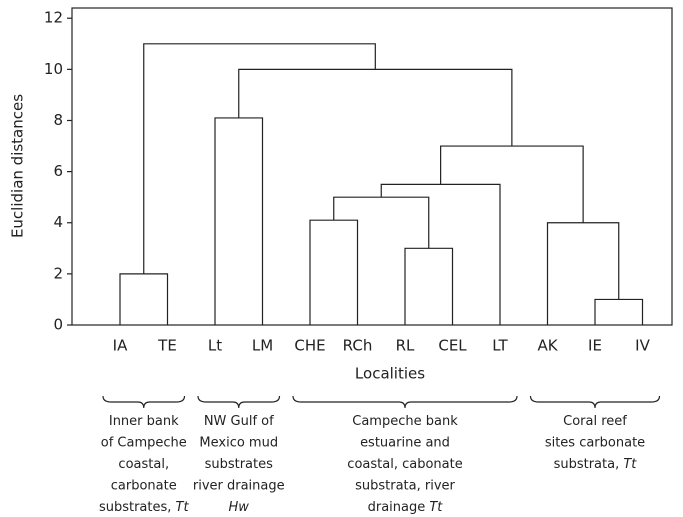 Image resolution: width=683 pixels, height=517 pixels. I want to click on group-label: Campeche bank, so click(405, 421).